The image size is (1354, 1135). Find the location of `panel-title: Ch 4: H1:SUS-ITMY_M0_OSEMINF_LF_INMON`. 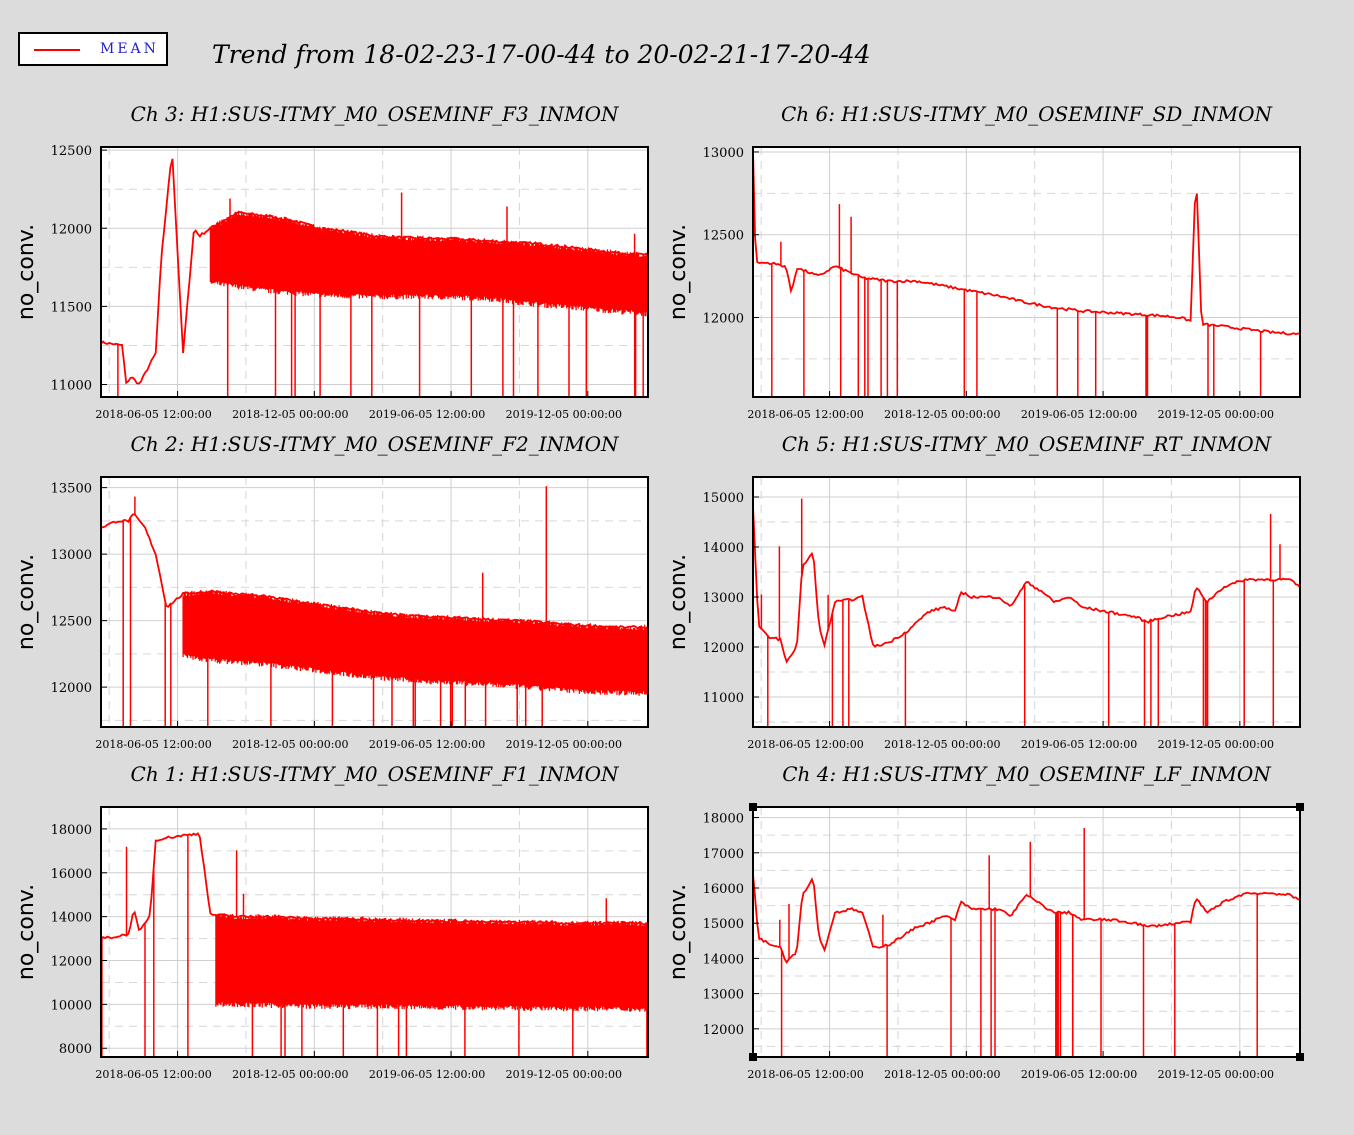

panel-title: Ch 4: H1:SUS-ITMY_M0_OSEMINF_LF_INMON is located at coordinates (1027, 774).